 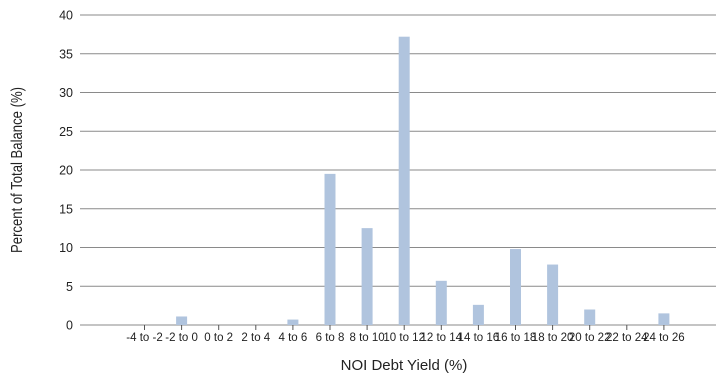 What do you see at coordinates (627, 338) in the screenshot?
I see `x-tick-label: 22 to 24` at bounding box center [627, 338].